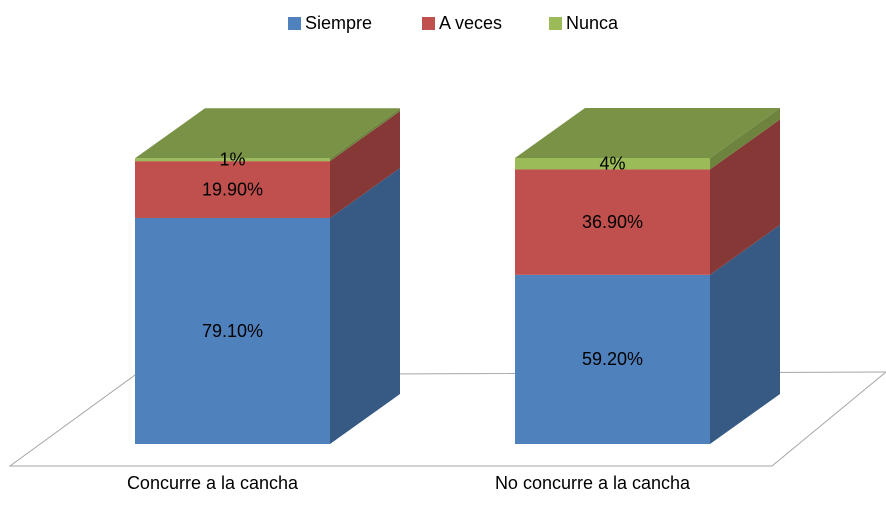 The height and width of the screenshot is (515, 886). I want to click on value-label: 4%, so click(612, 163).